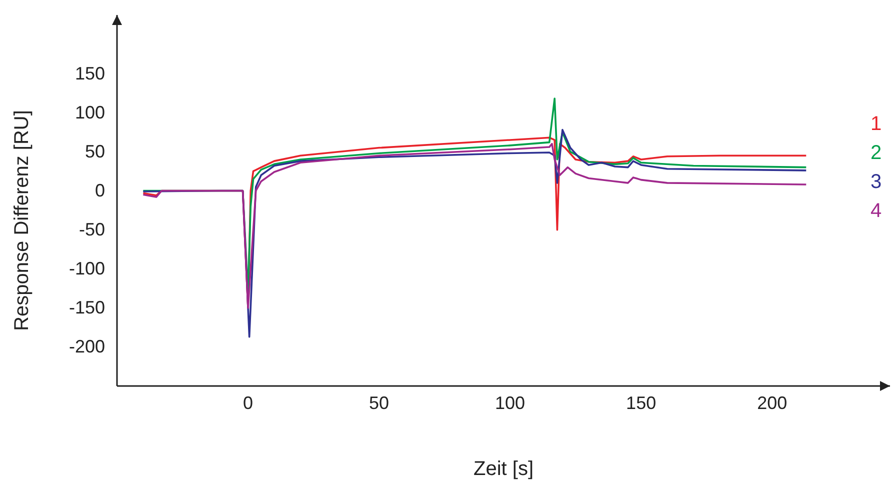  I want to click on y-tick-label: 0, so click(99, 190).